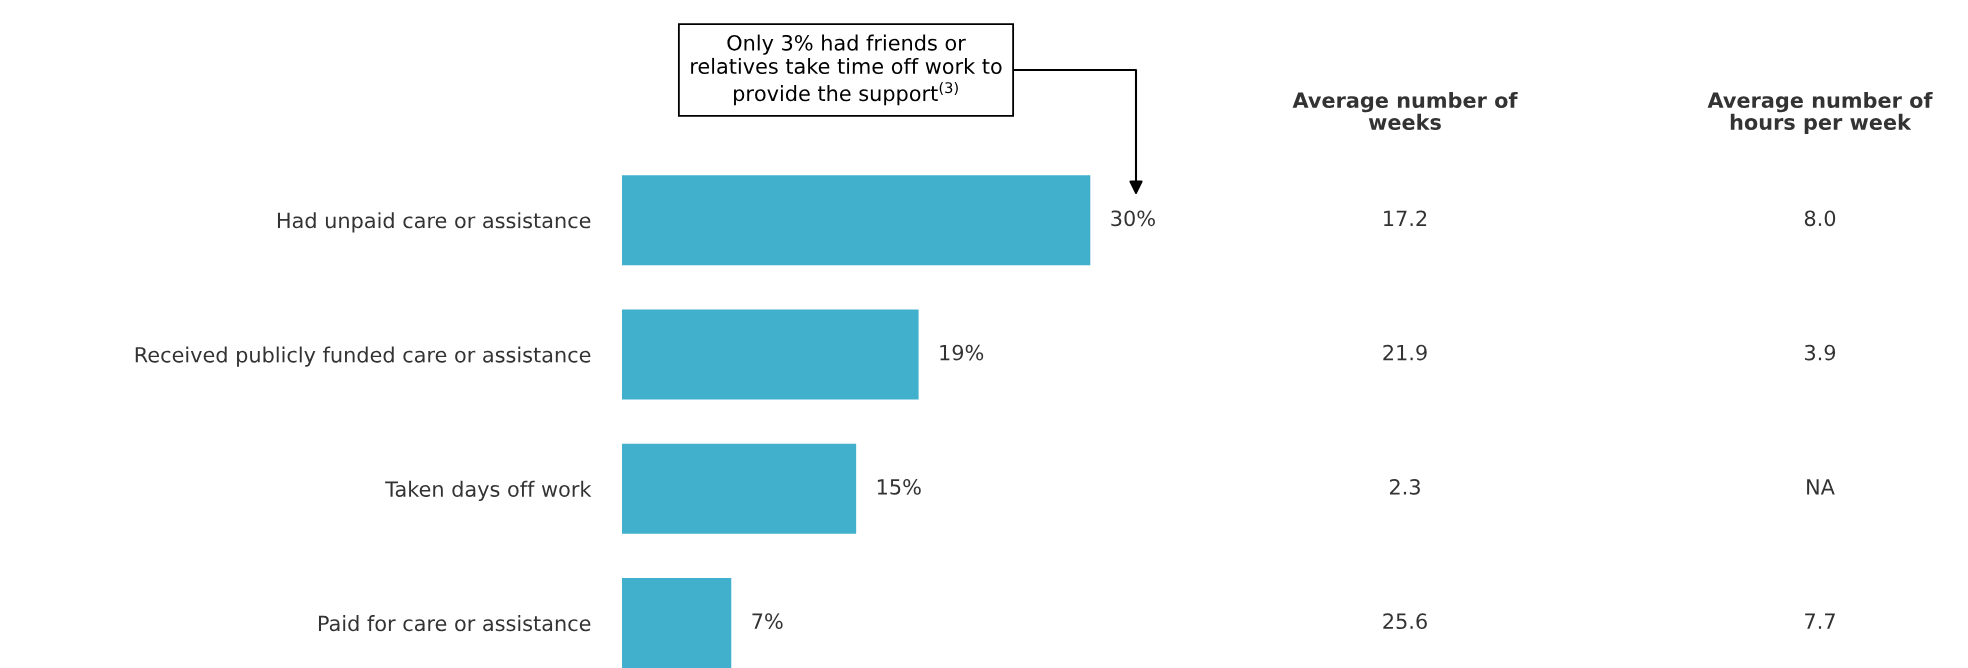 This screenshot has height=668, width=1968. I want to click on text: 8.0, so click(1820, 218).